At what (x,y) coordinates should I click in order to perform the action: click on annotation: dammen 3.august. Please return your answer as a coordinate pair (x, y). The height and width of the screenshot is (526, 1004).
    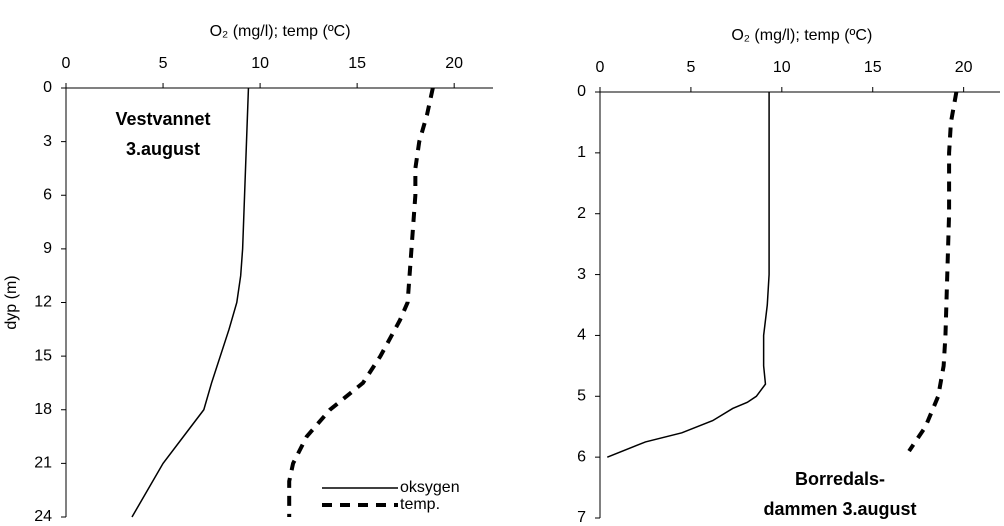
    Looking at the image, I should click on (839, 509).